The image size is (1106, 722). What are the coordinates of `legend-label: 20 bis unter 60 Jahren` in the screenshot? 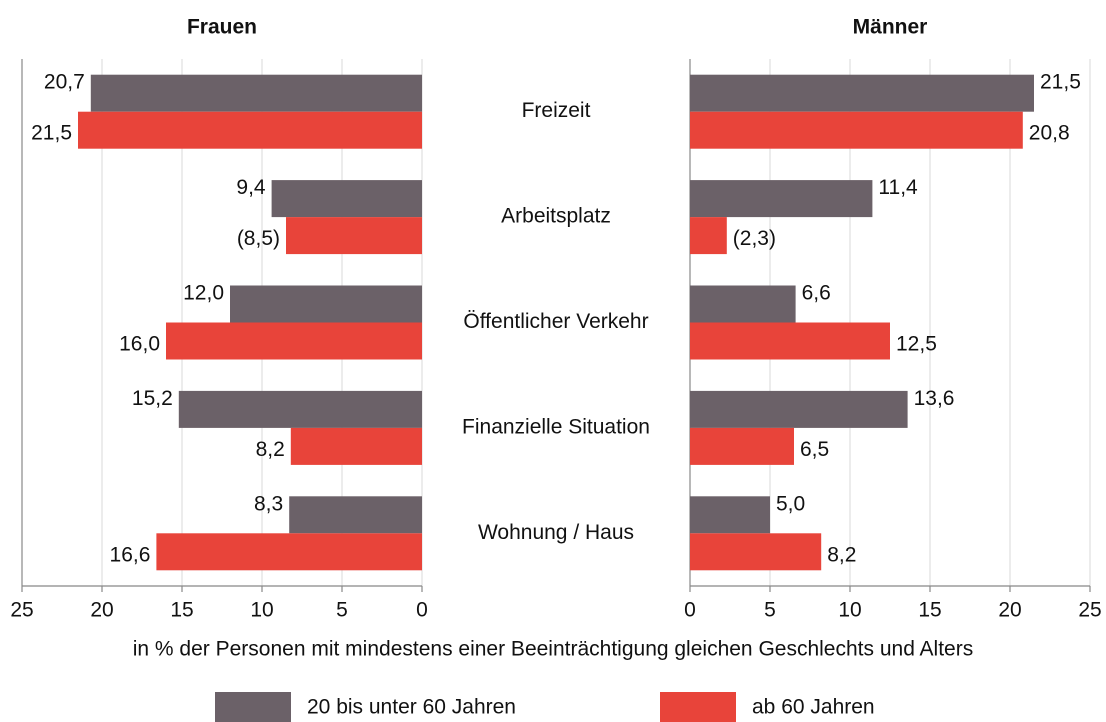 It's located at (411, 707).